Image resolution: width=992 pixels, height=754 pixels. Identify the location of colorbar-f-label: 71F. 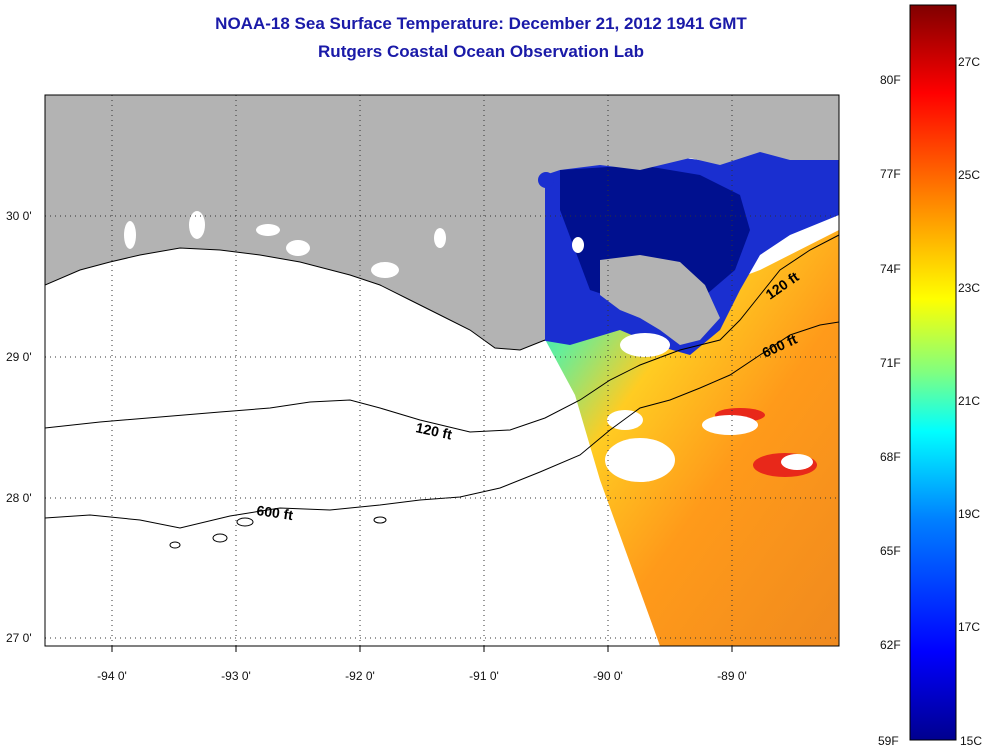
(890, 363).